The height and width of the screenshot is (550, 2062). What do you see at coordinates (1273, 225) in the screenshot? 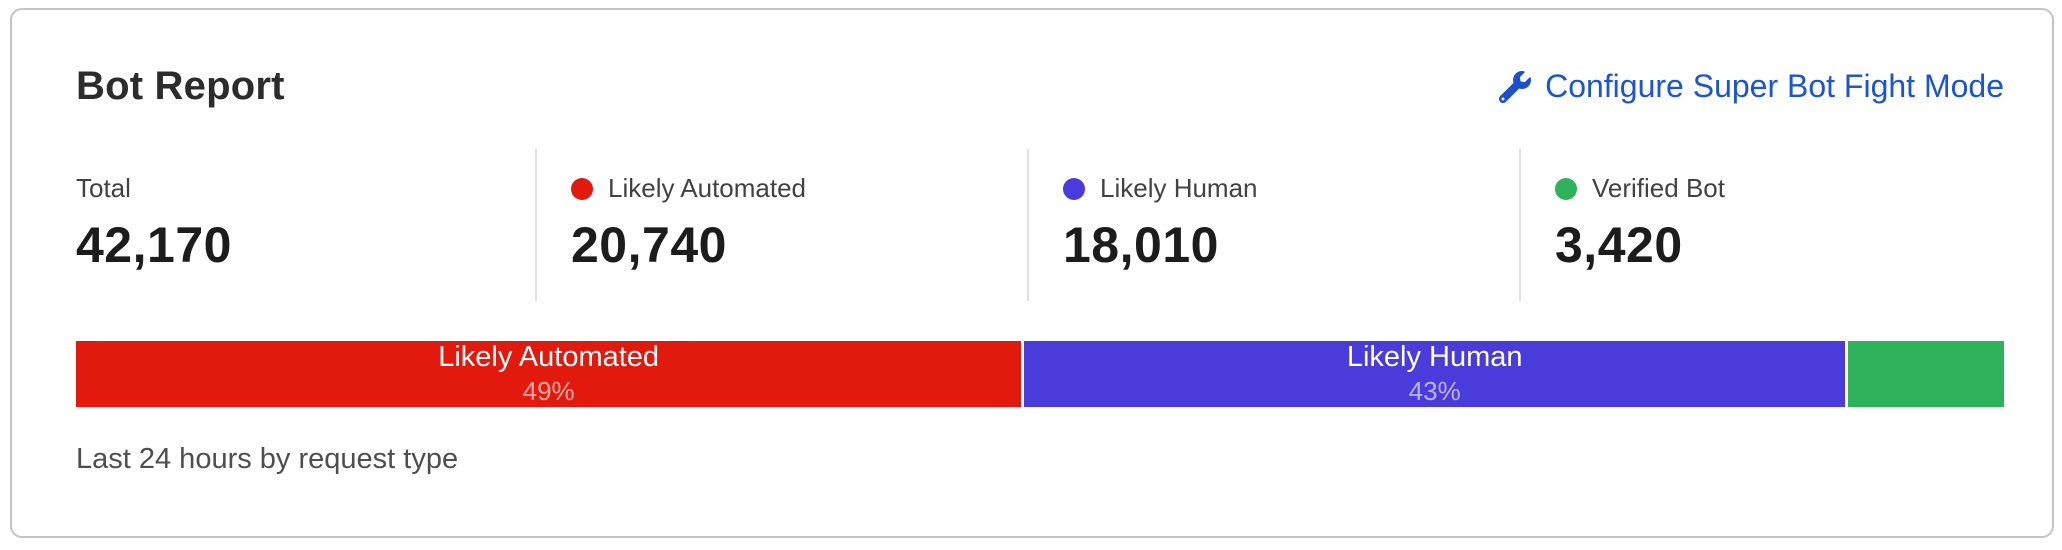
I see `stat-likely-human: Likely Human 18,010` at bounding box center [1273, 225].